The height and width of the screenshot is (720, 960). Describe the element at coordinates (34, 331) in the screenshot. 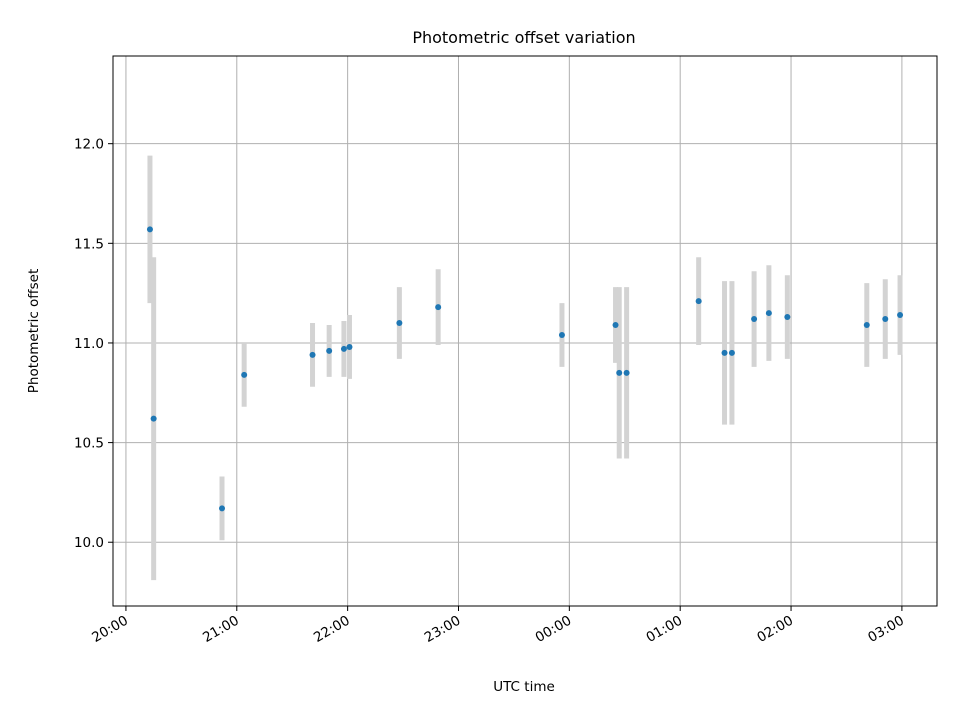

I see `y-axis-label: Photometric offset` at that location.